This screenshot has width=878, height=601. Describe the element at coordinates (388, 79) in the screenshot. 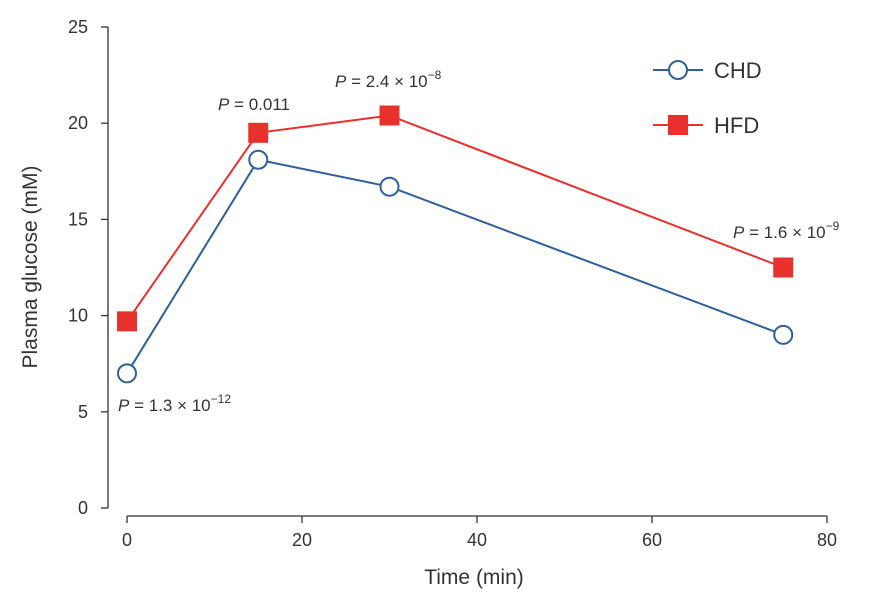

I see `p-value-annotation: P = 2.4 × 10−8` at that location.